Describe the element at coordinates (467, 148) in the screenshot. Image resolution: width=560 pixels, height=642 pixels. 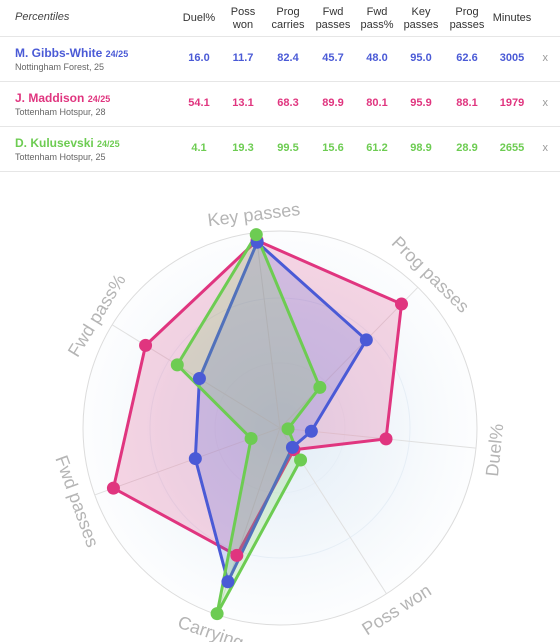
I see `table-cell: 28.9` at that location.